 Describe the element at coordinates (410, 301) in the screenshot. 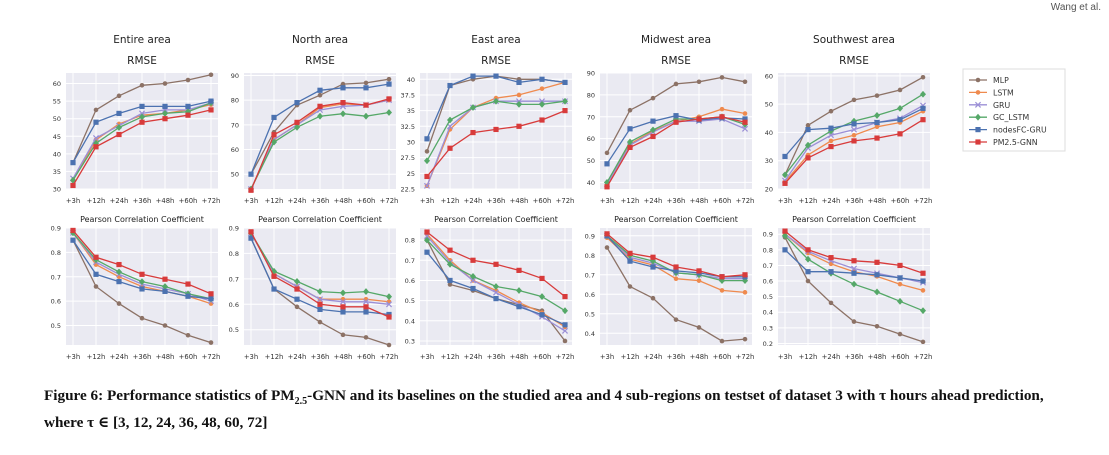

I see `east-area-pcc-ytick-label: 0.5` at that location.